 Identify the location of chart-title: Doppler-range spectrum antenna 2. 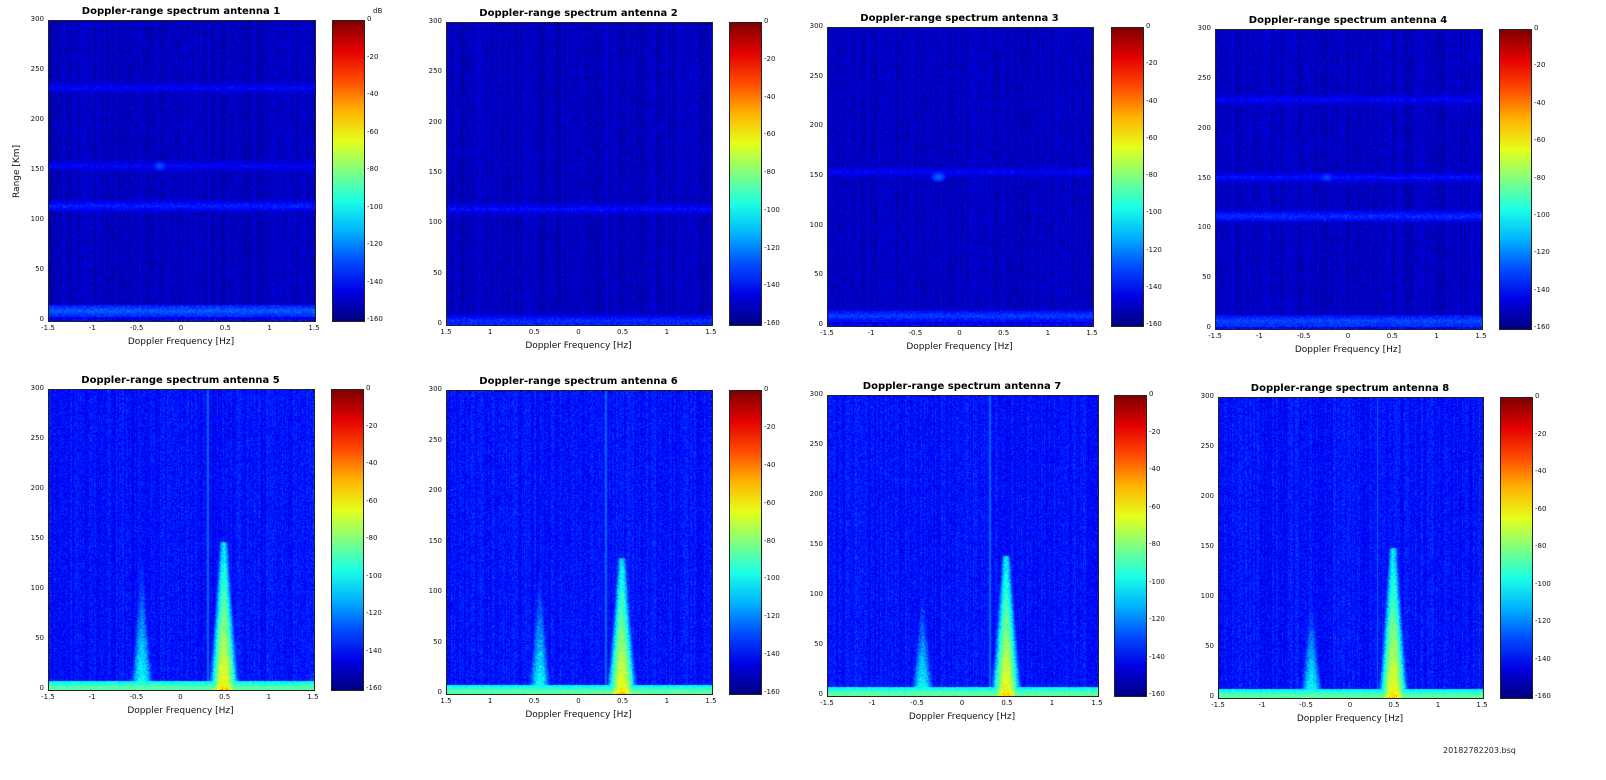
(578, 13).